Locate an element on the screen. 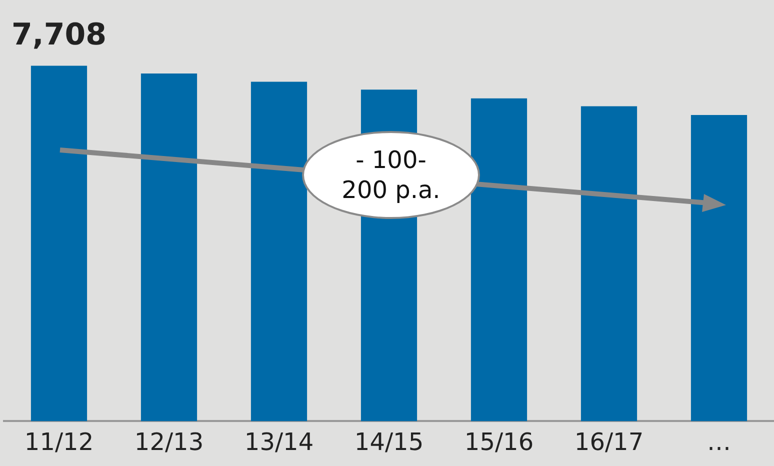 The height and width of the screenshot is (466, 774). data-label: 7,708 is located at coordinates (59, 35).